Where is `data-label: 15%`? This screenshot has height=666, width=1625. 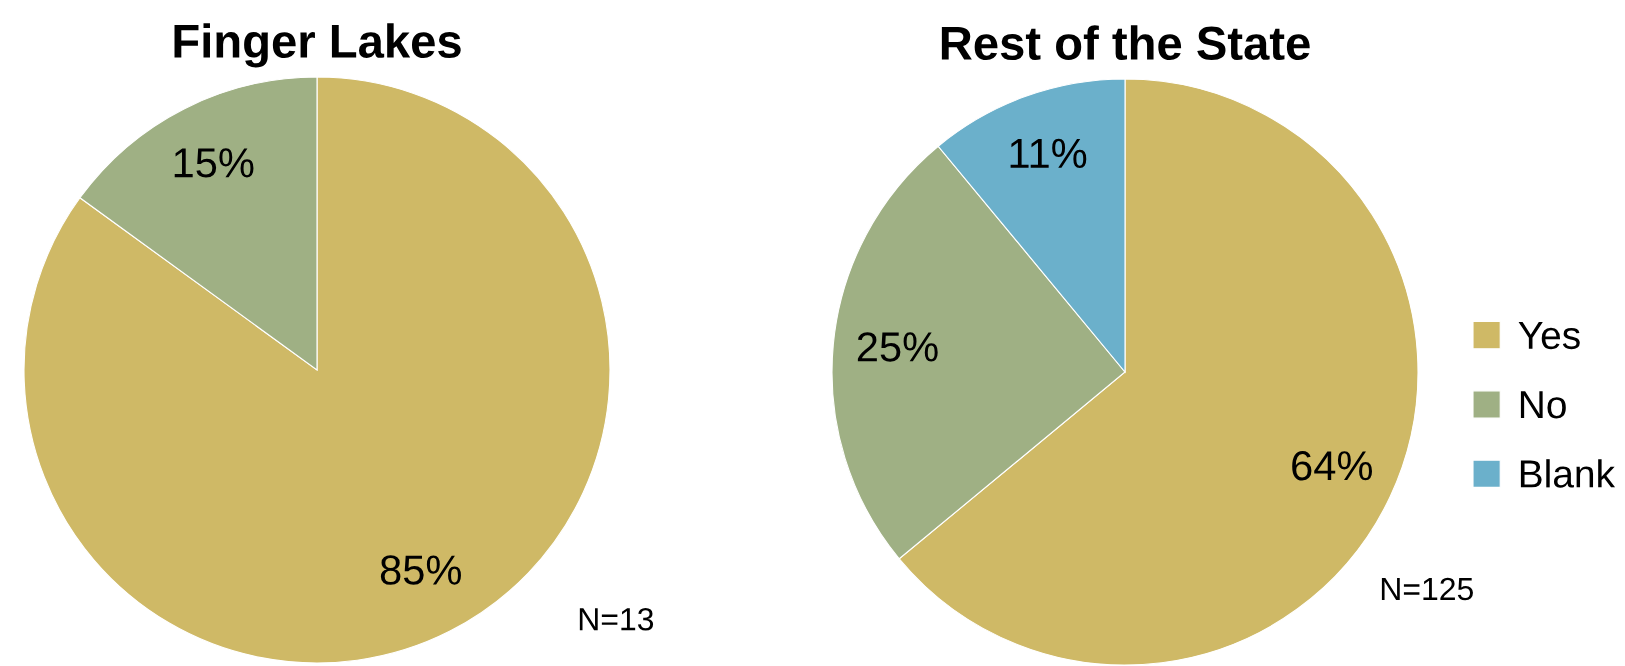
data-label: 15% is located at coordinates (214, 163).